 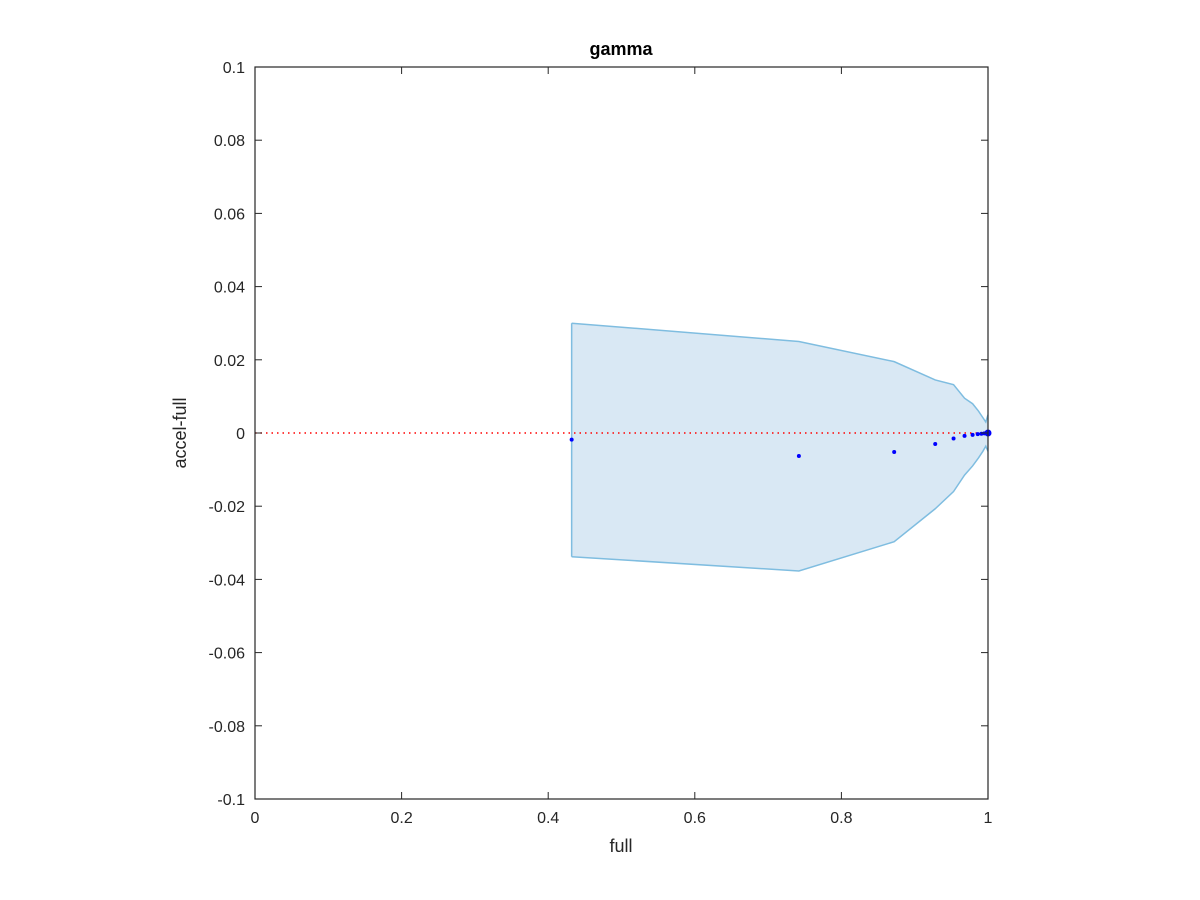 What do you see at coordinates (401, 818) in the screenshot?
I see `x-tick-label: 0.2` at bounding box center [401, 818].